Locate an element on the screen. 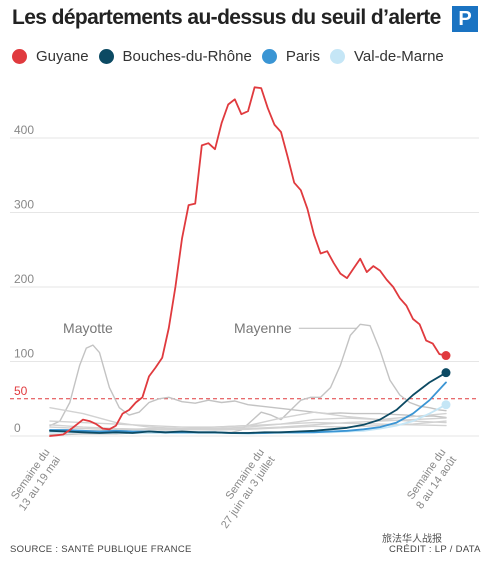 This screenshot has width=493, height=563. legend-label: Paris is located at coordinates (302, 56).